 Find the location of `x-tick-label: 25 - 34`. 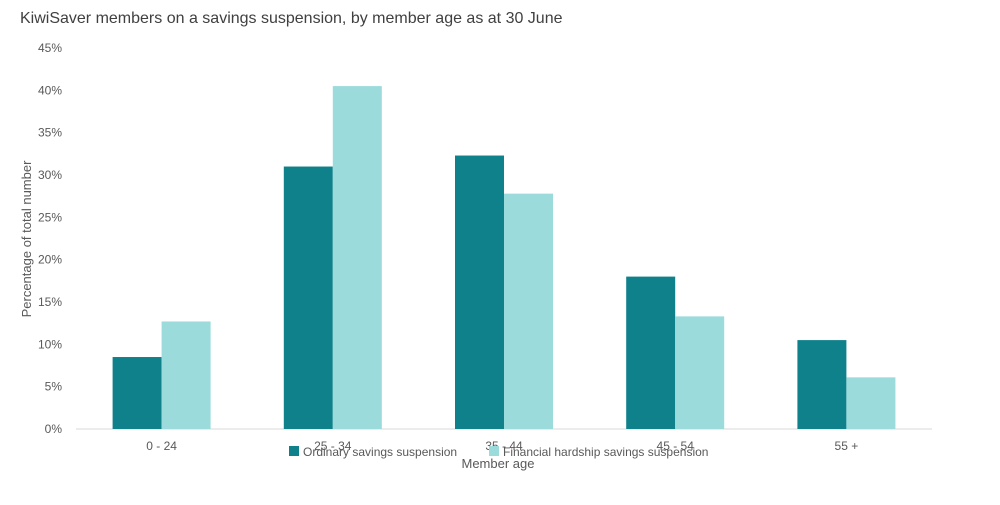

x-tick-label: 25 - 34 is located at coordinates (333, 446).